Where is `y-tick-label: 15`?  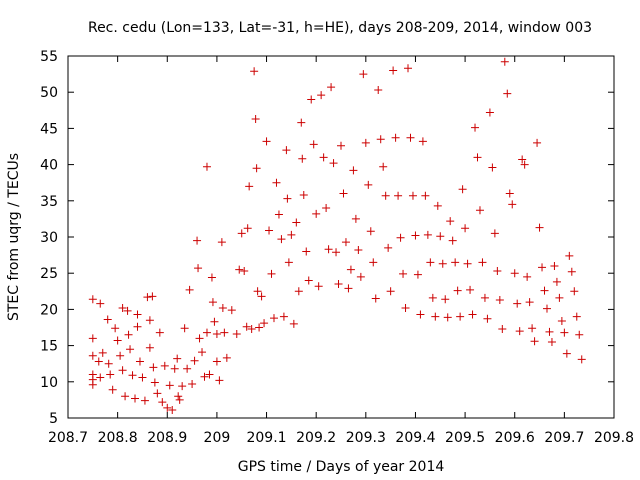 y-tick-label: 15 is located at coordinates (49, 347).